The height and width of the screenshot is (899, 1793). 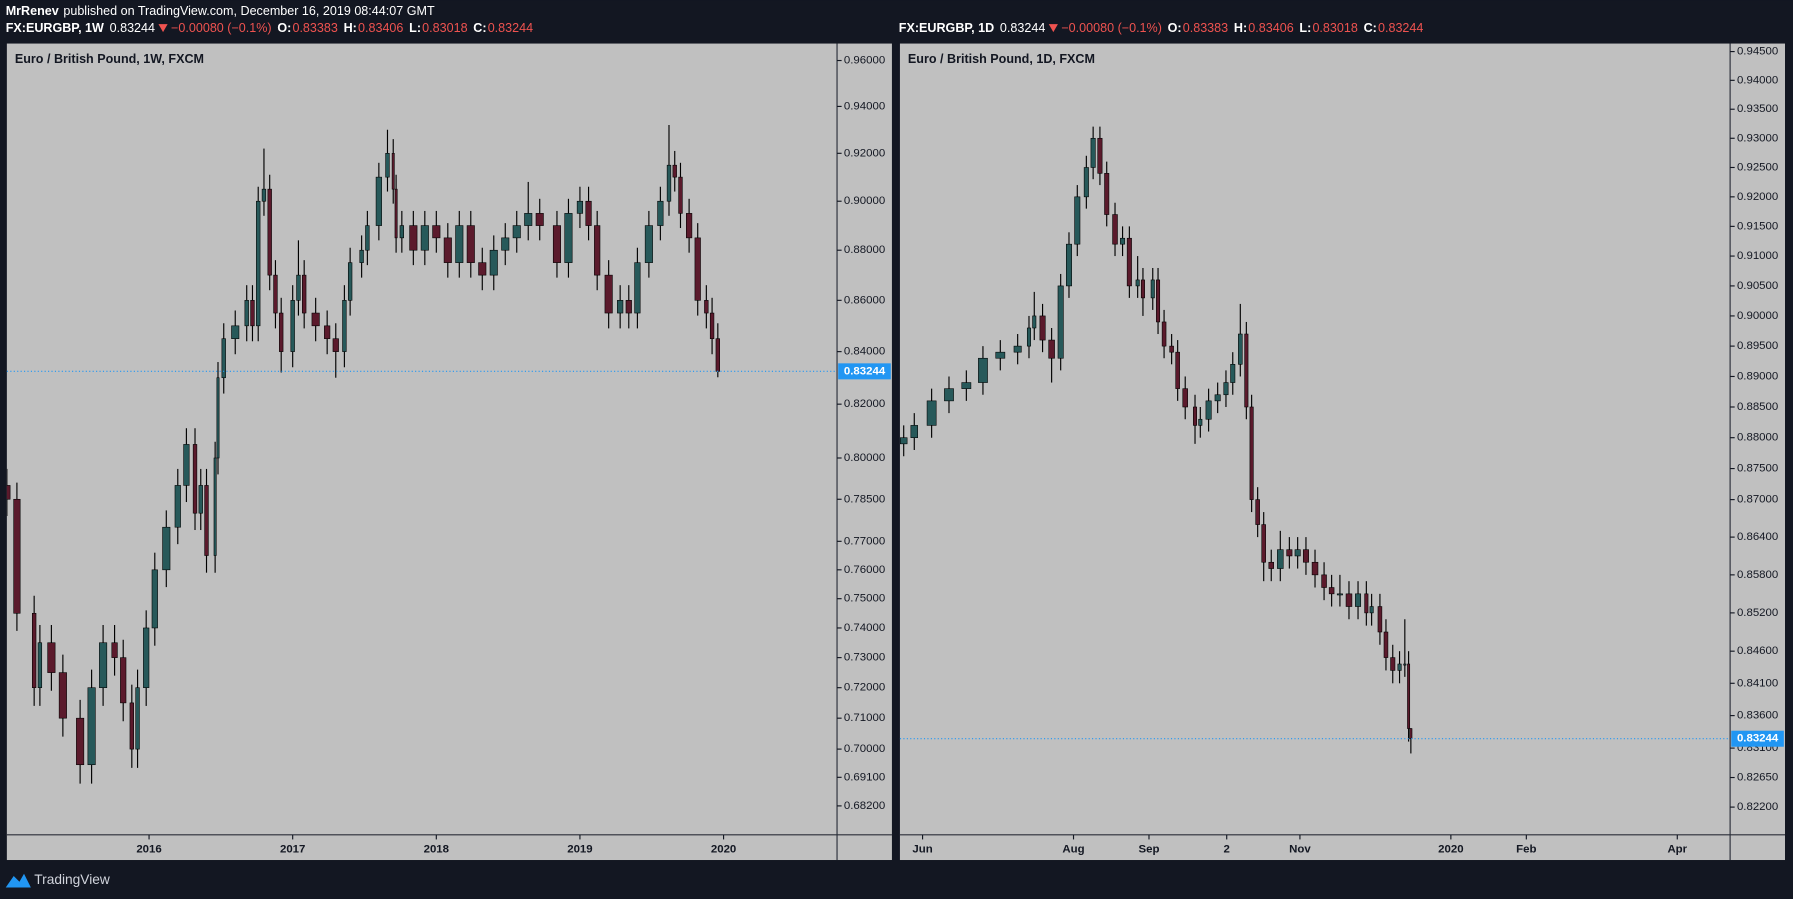 What do you see at coordinates (32, 11) in the screenshot?
I see `author: MrRenev` at bounding box center [32, 11].